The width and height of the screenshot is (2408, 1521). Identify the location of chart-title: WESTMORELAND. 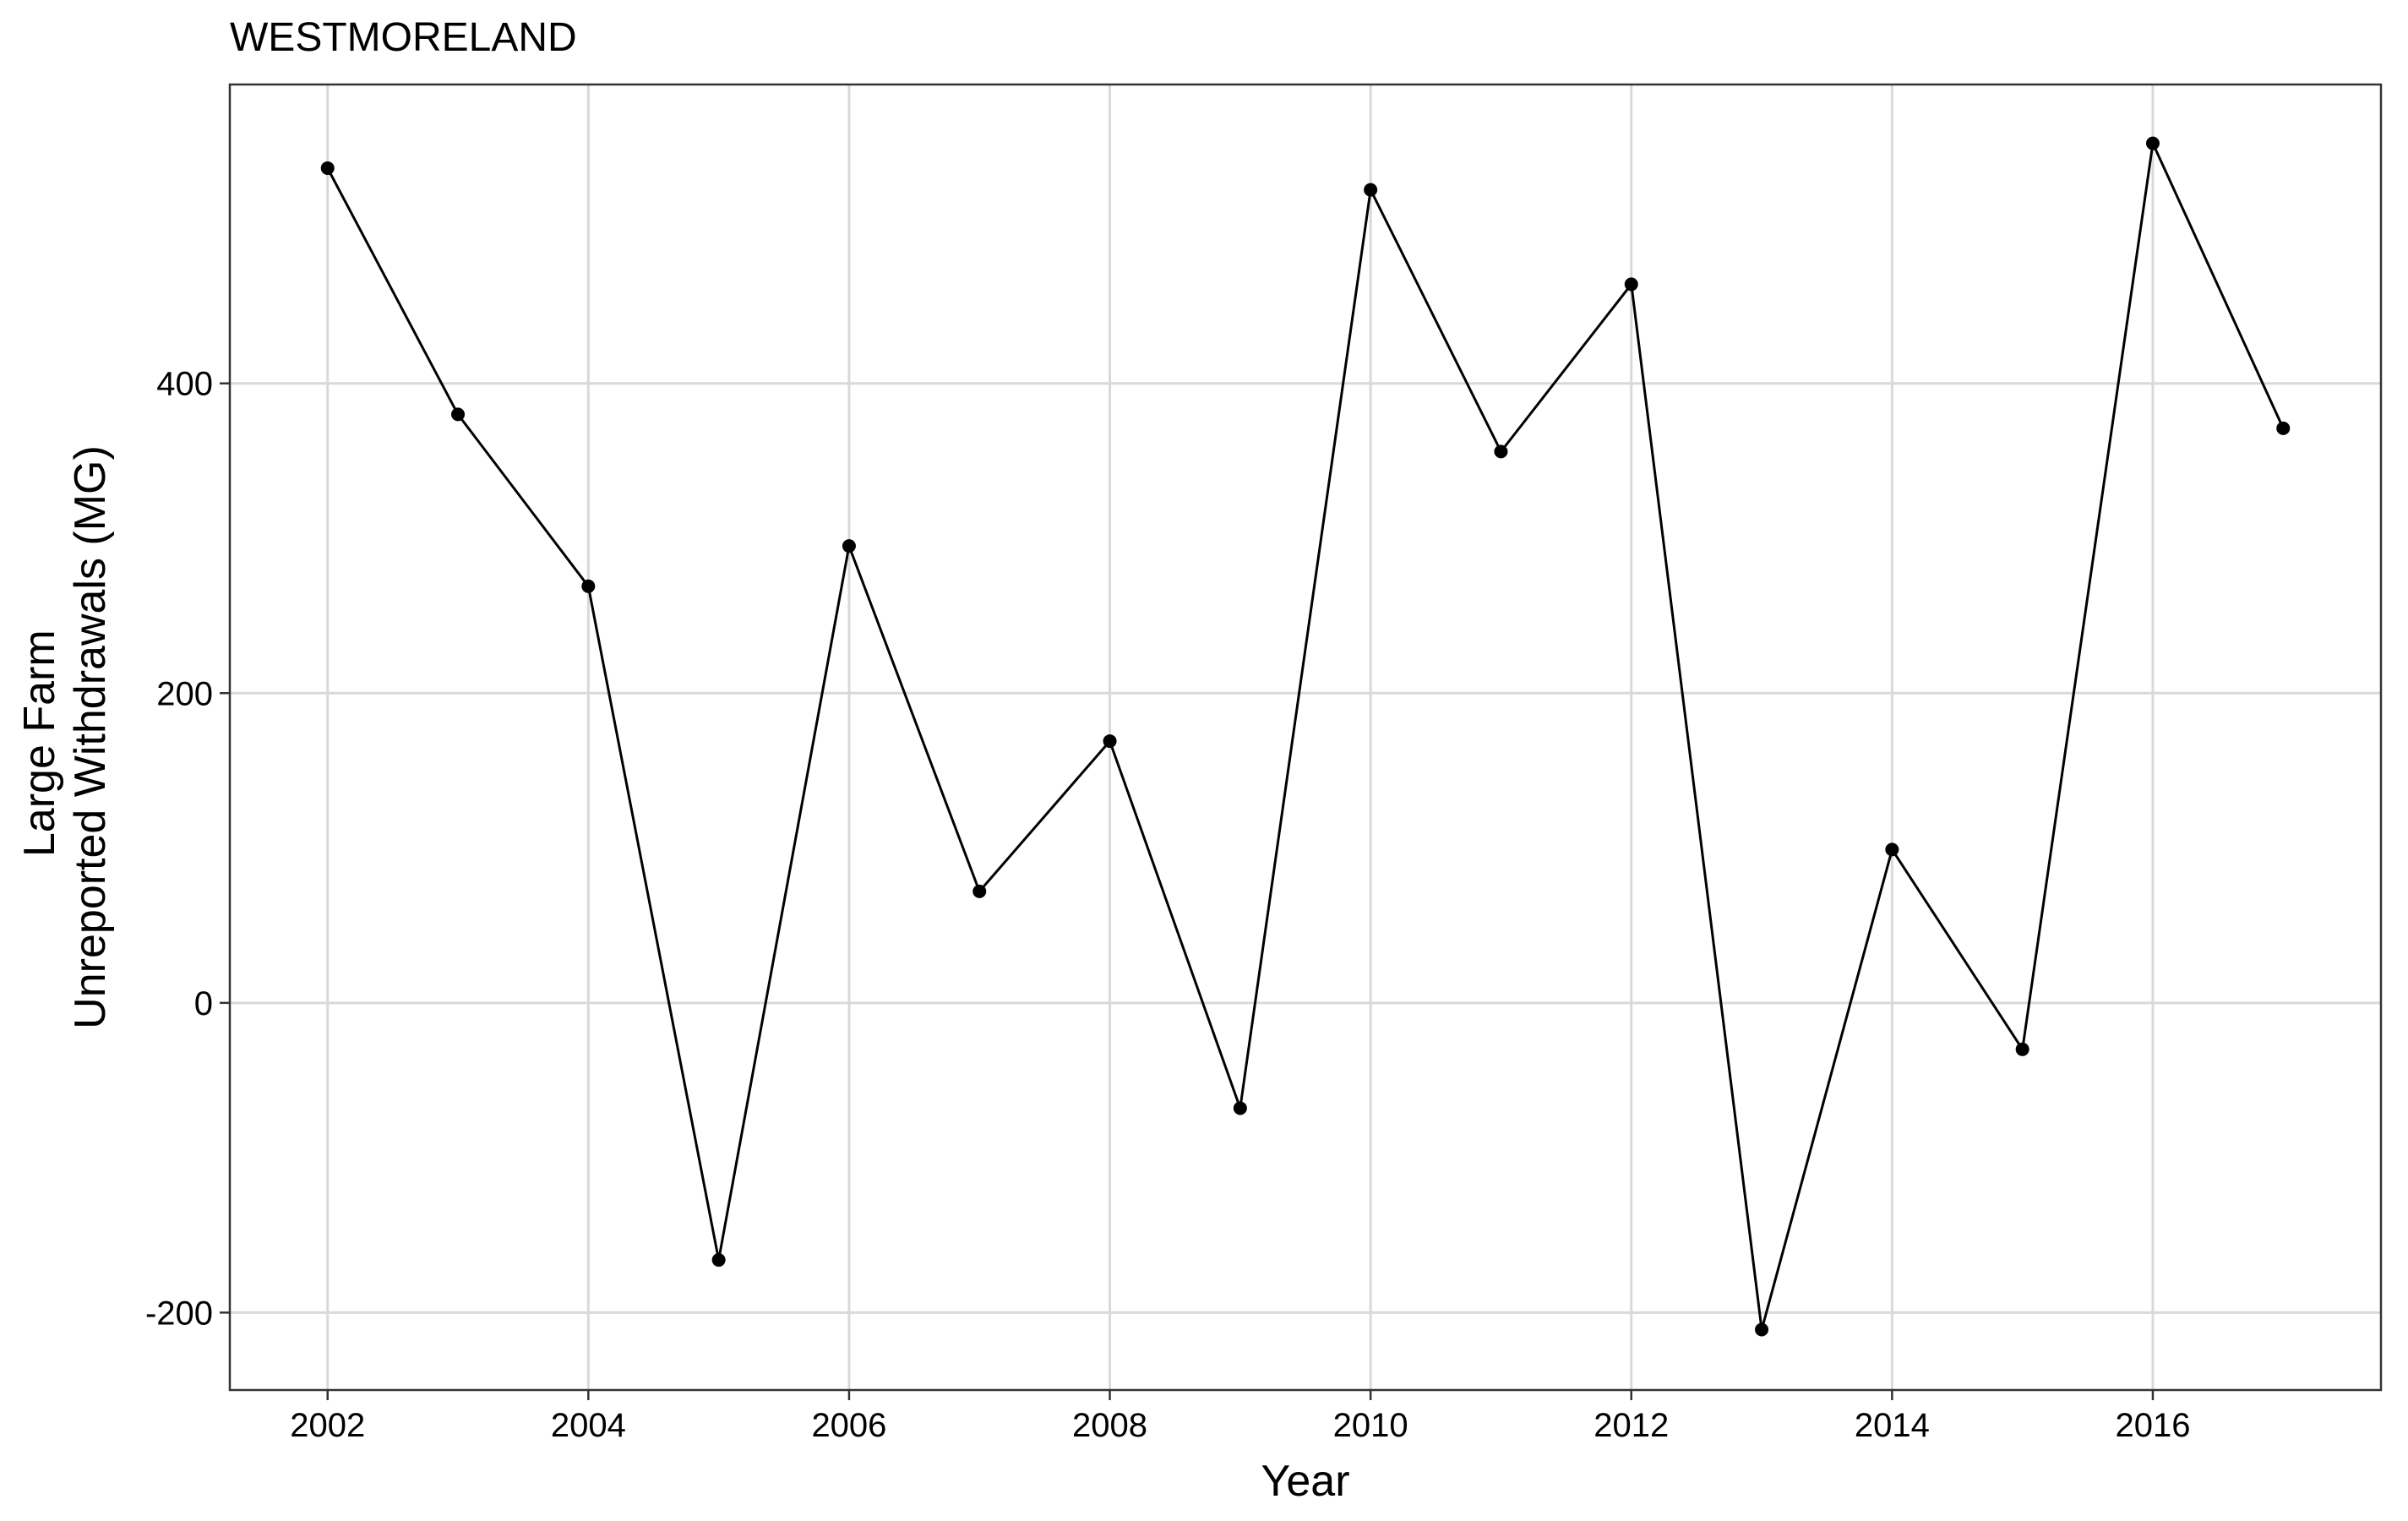
(403, 37).